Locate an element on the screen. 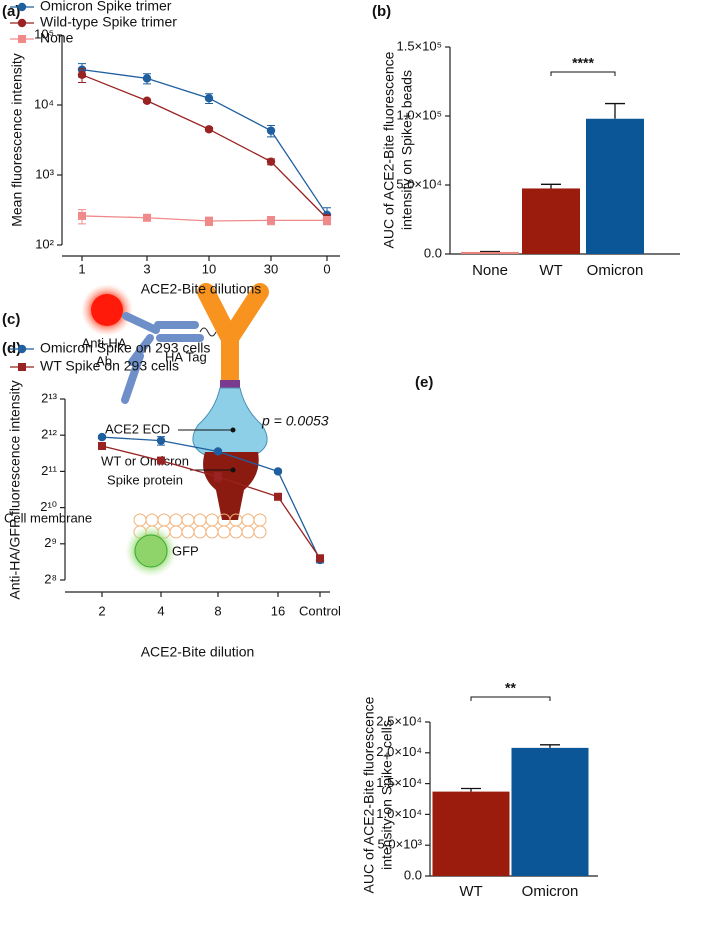  y-axis-title: intensity on Spike+ beads is located at coordinates (407, 150).